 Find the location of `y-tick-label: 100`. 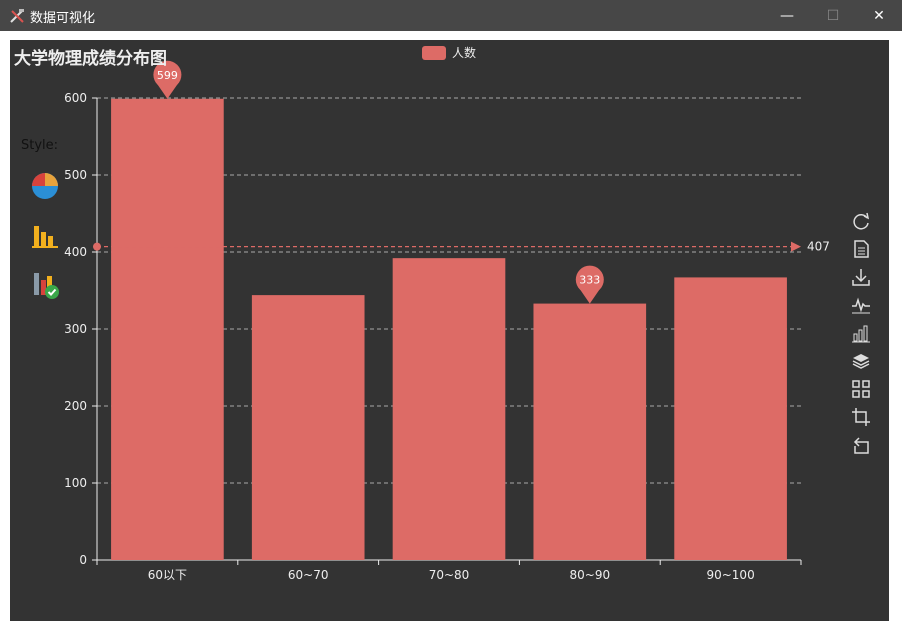

y-tick-label: 100 is located at coordinates (75, 483).